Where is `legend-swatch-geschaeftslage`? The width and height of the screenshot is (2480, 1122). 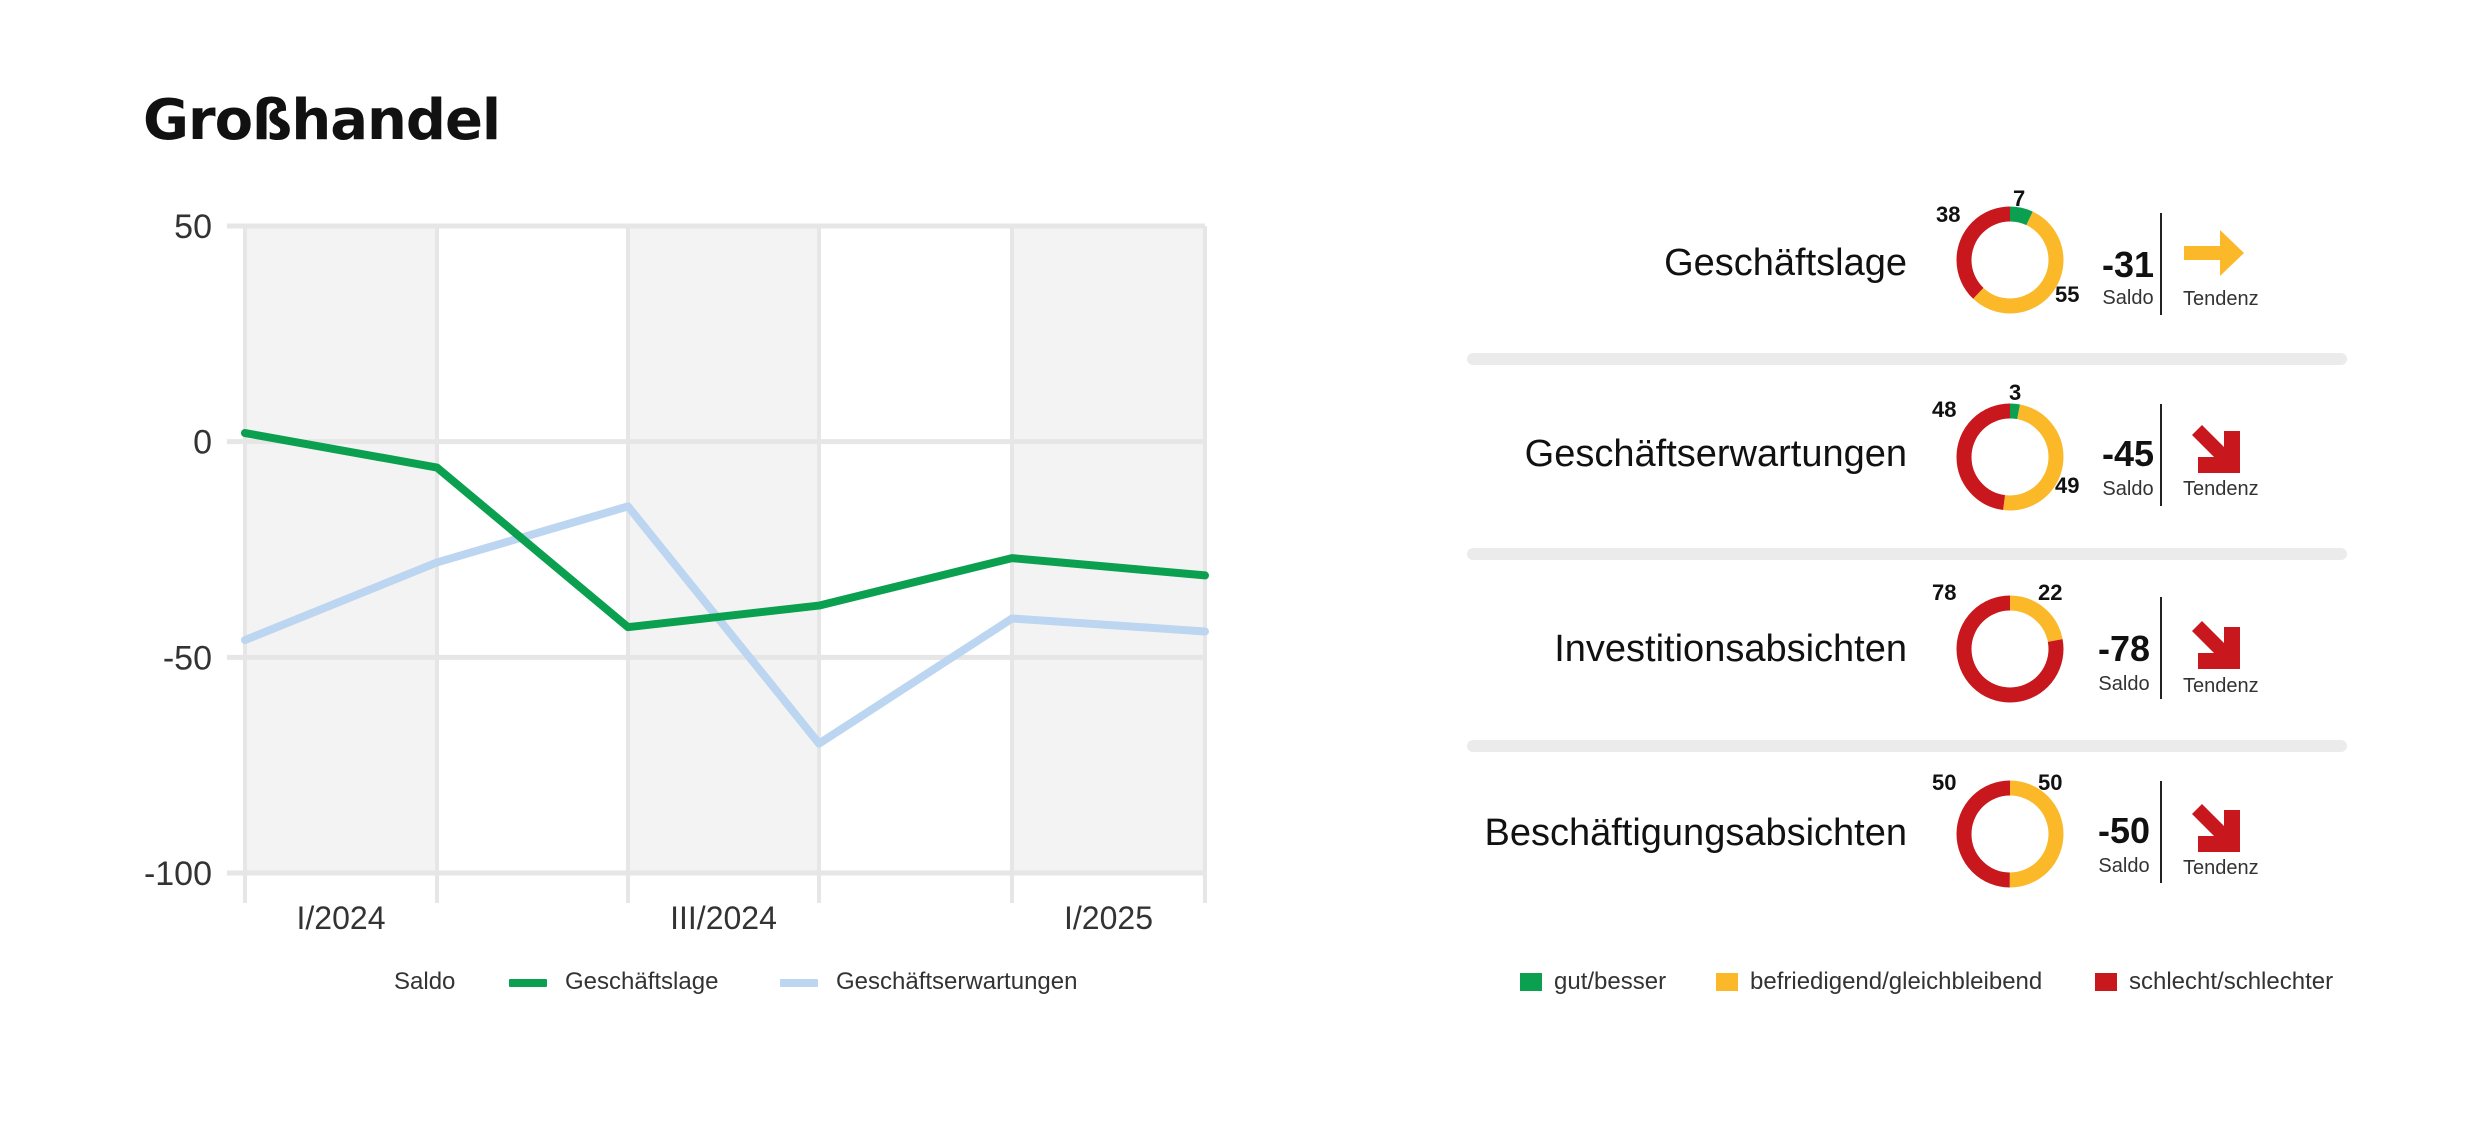 legend-swatch-geschaeftslage is located at coordinates (528, 982).